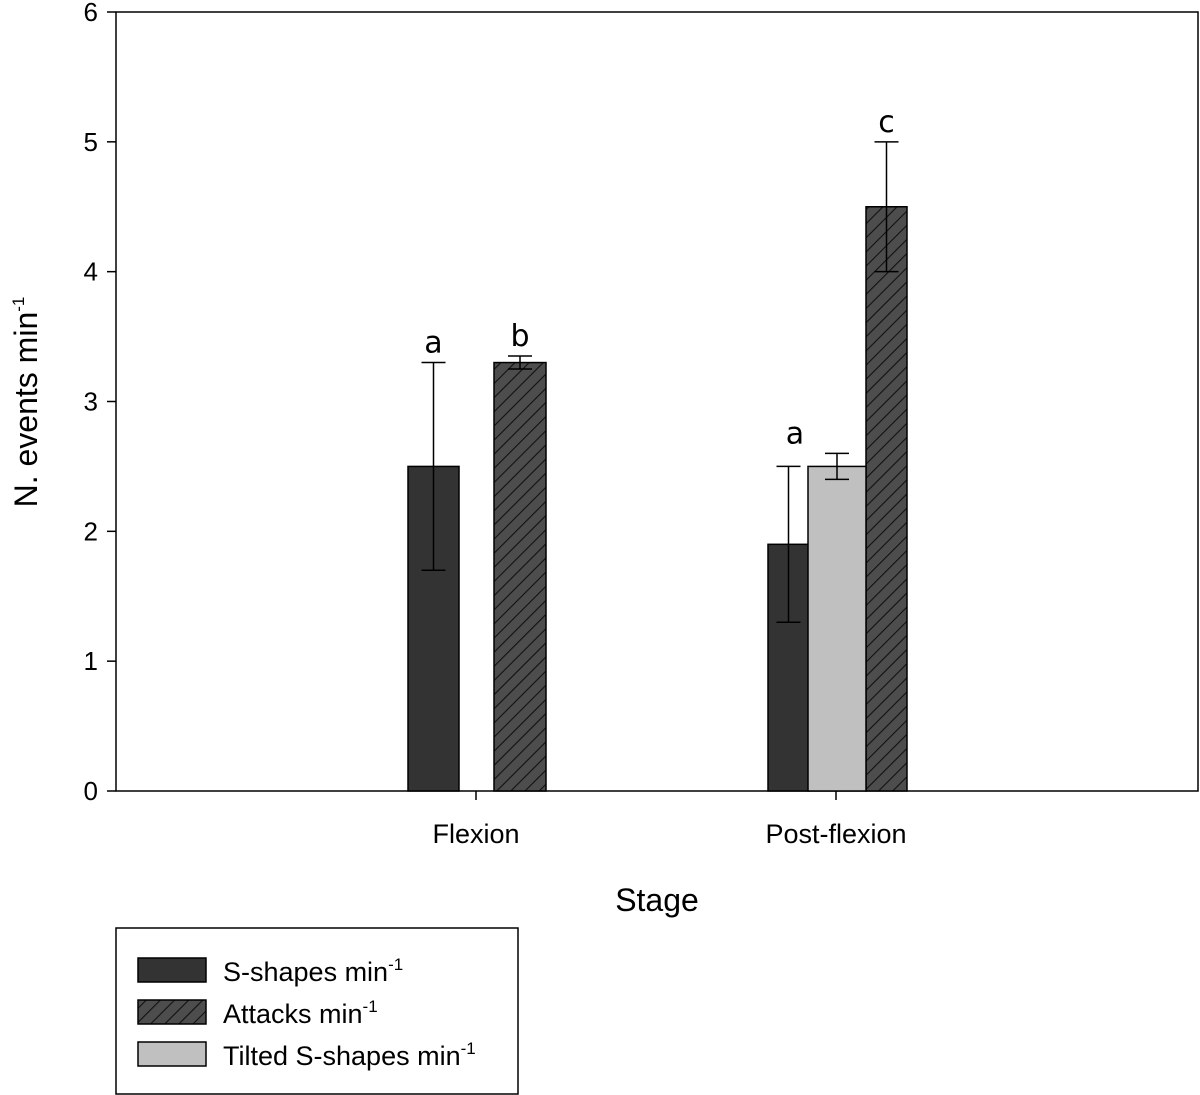 The height and width of the screenshot is (1095, 1200). I want to click on x-axis-title: Stage, so click(657, 900).